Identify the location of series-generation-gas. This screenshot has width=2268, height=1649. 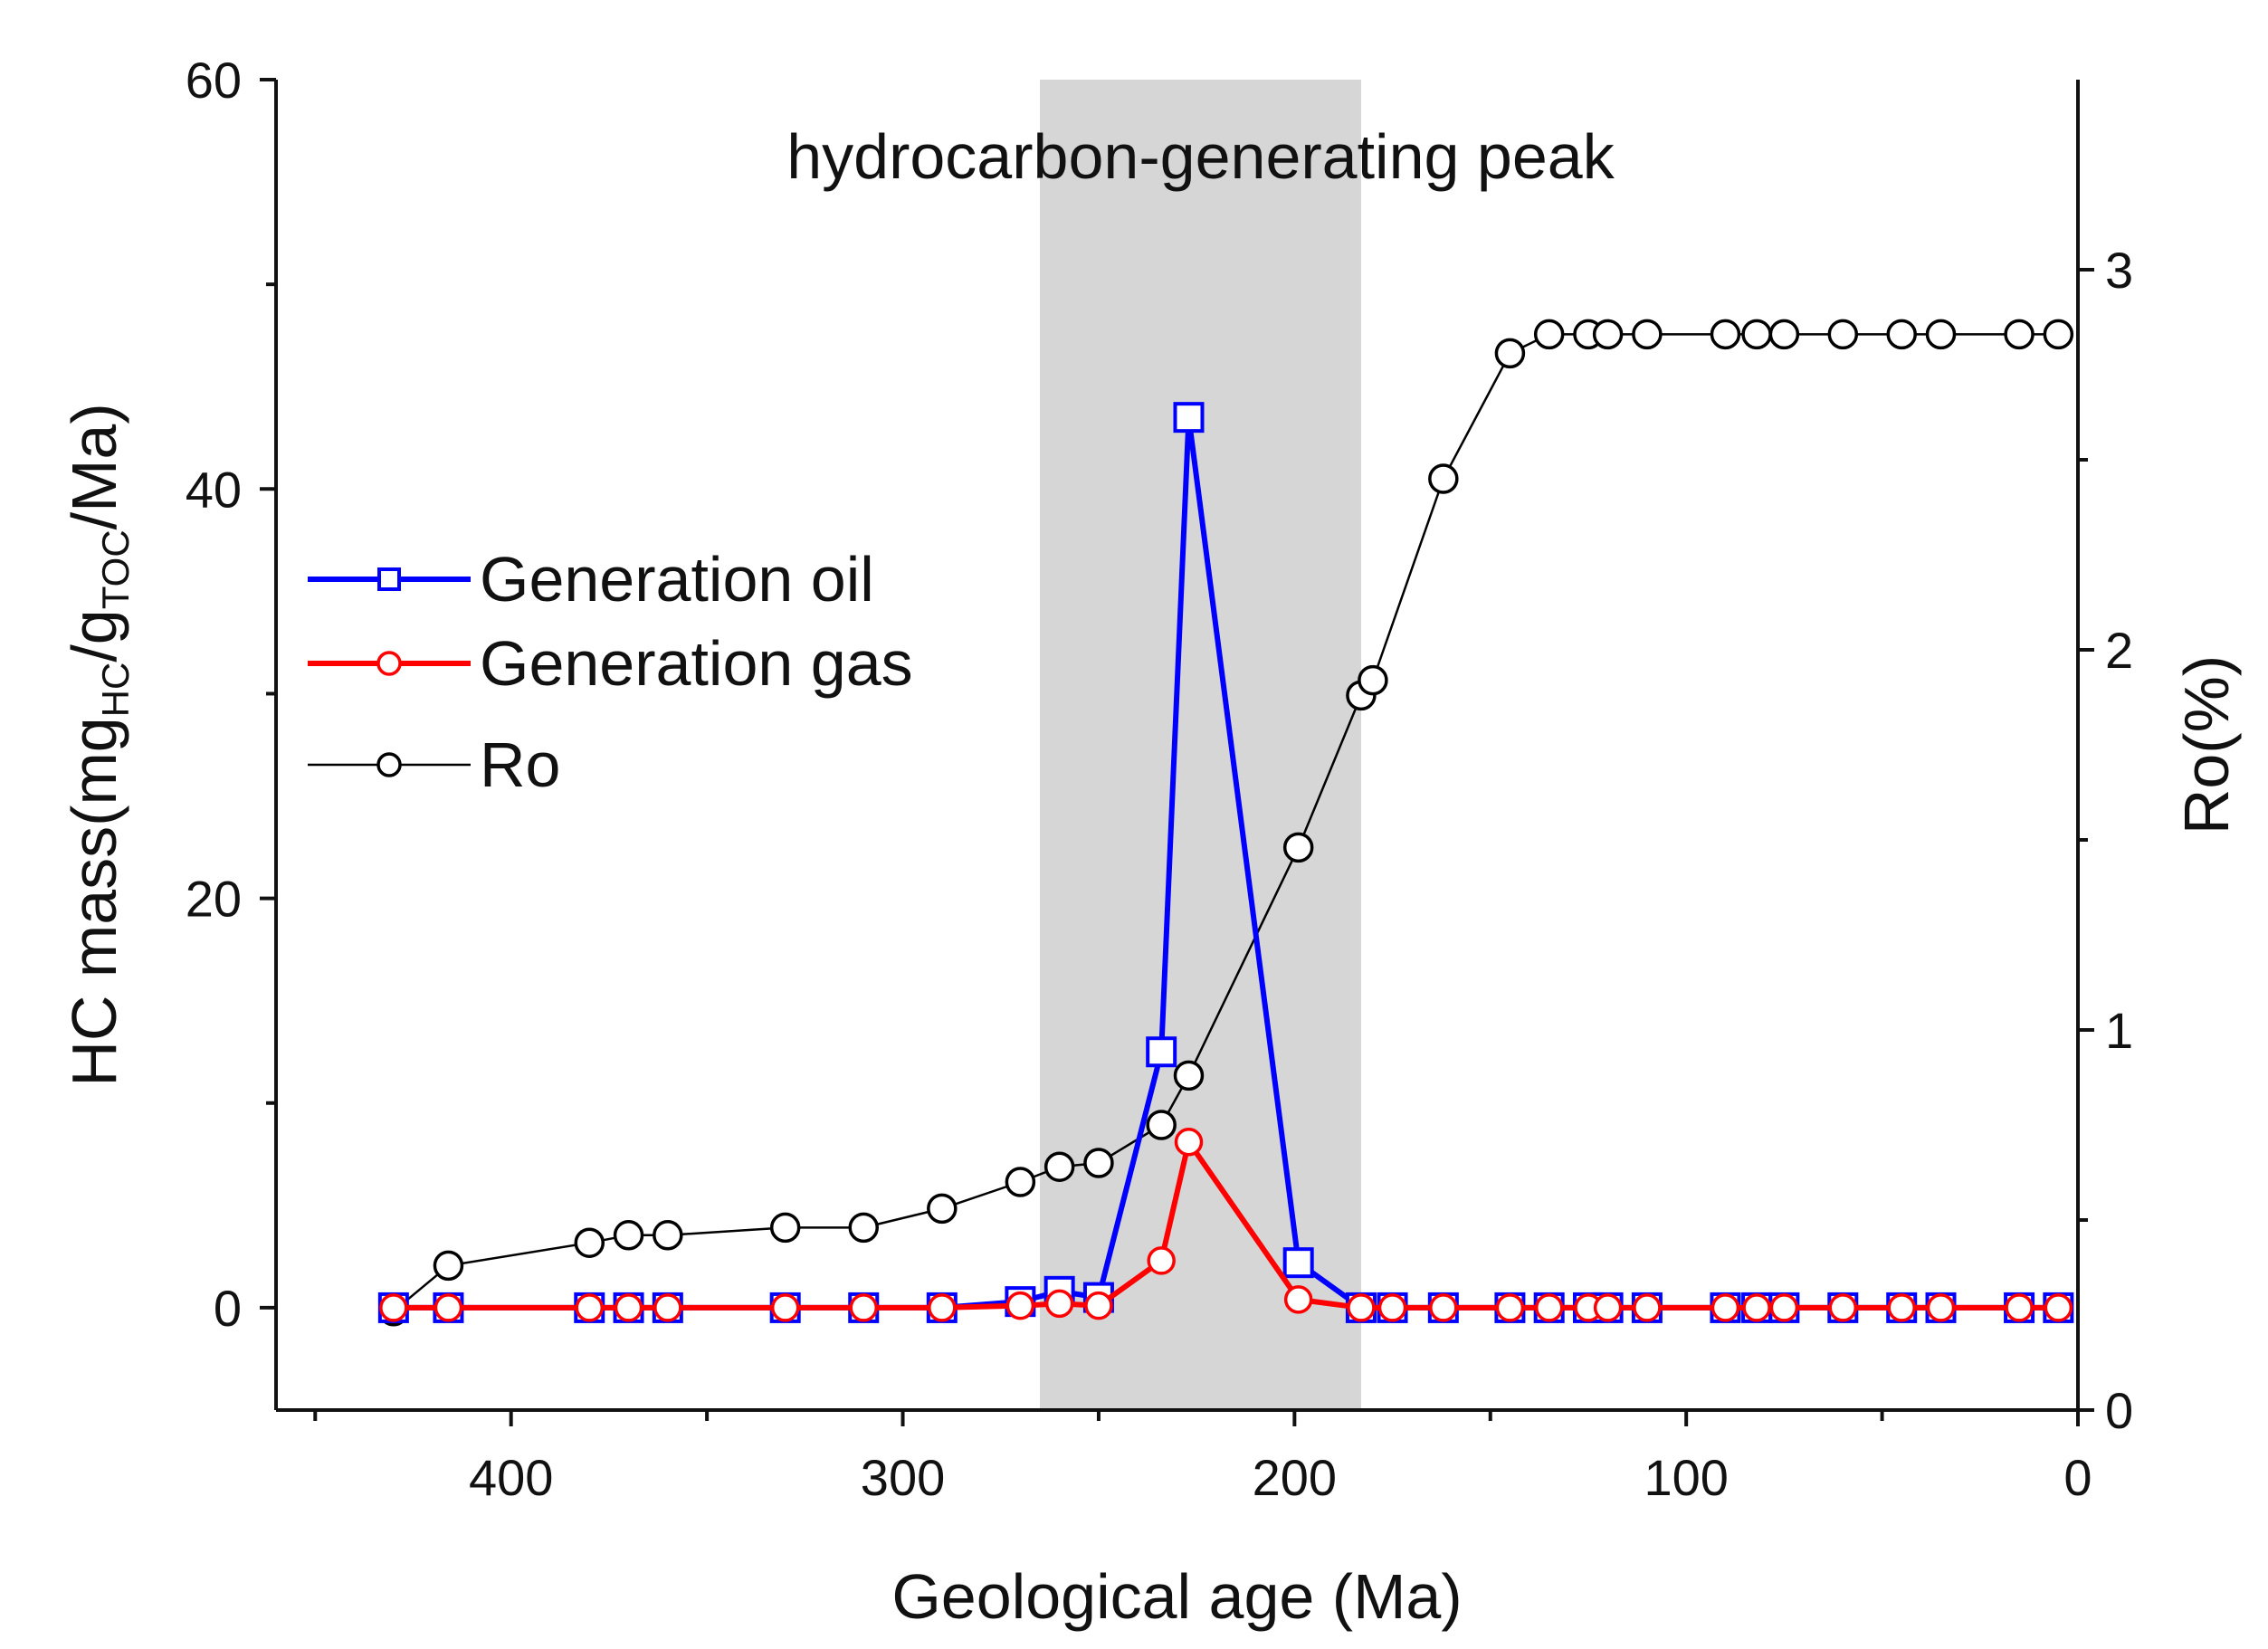
(1226, 1225).